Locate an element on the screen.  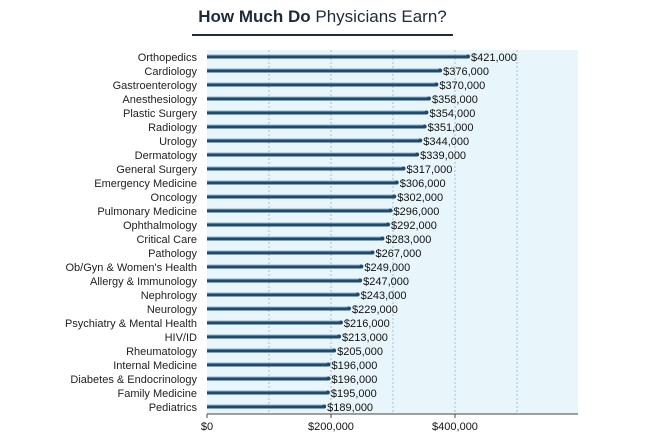
value-label: $339,000 is located at coordinates (443, 156).